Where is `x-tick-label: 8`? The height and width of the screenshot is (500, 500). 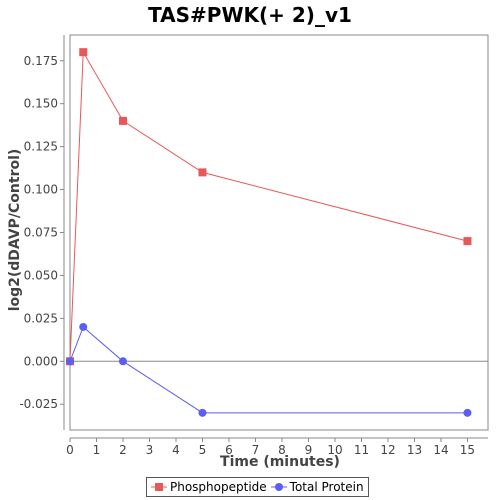
x-tick-label: 8 is located at coordinates (282, 450).